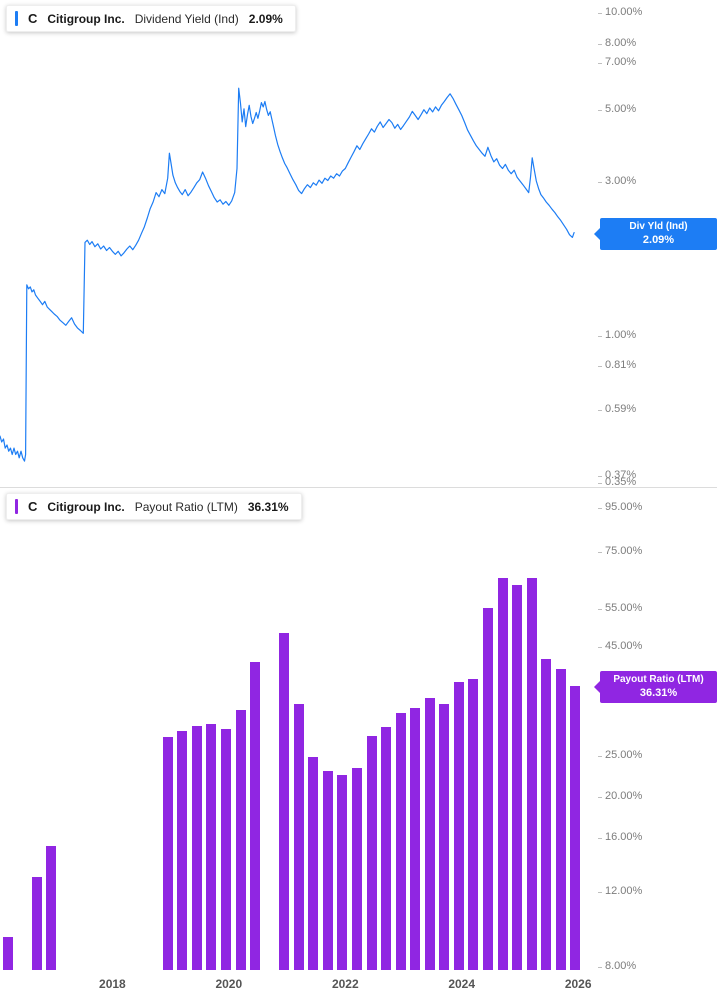  I want to click on y-axis-label: 12.00%, so click(624, 890).